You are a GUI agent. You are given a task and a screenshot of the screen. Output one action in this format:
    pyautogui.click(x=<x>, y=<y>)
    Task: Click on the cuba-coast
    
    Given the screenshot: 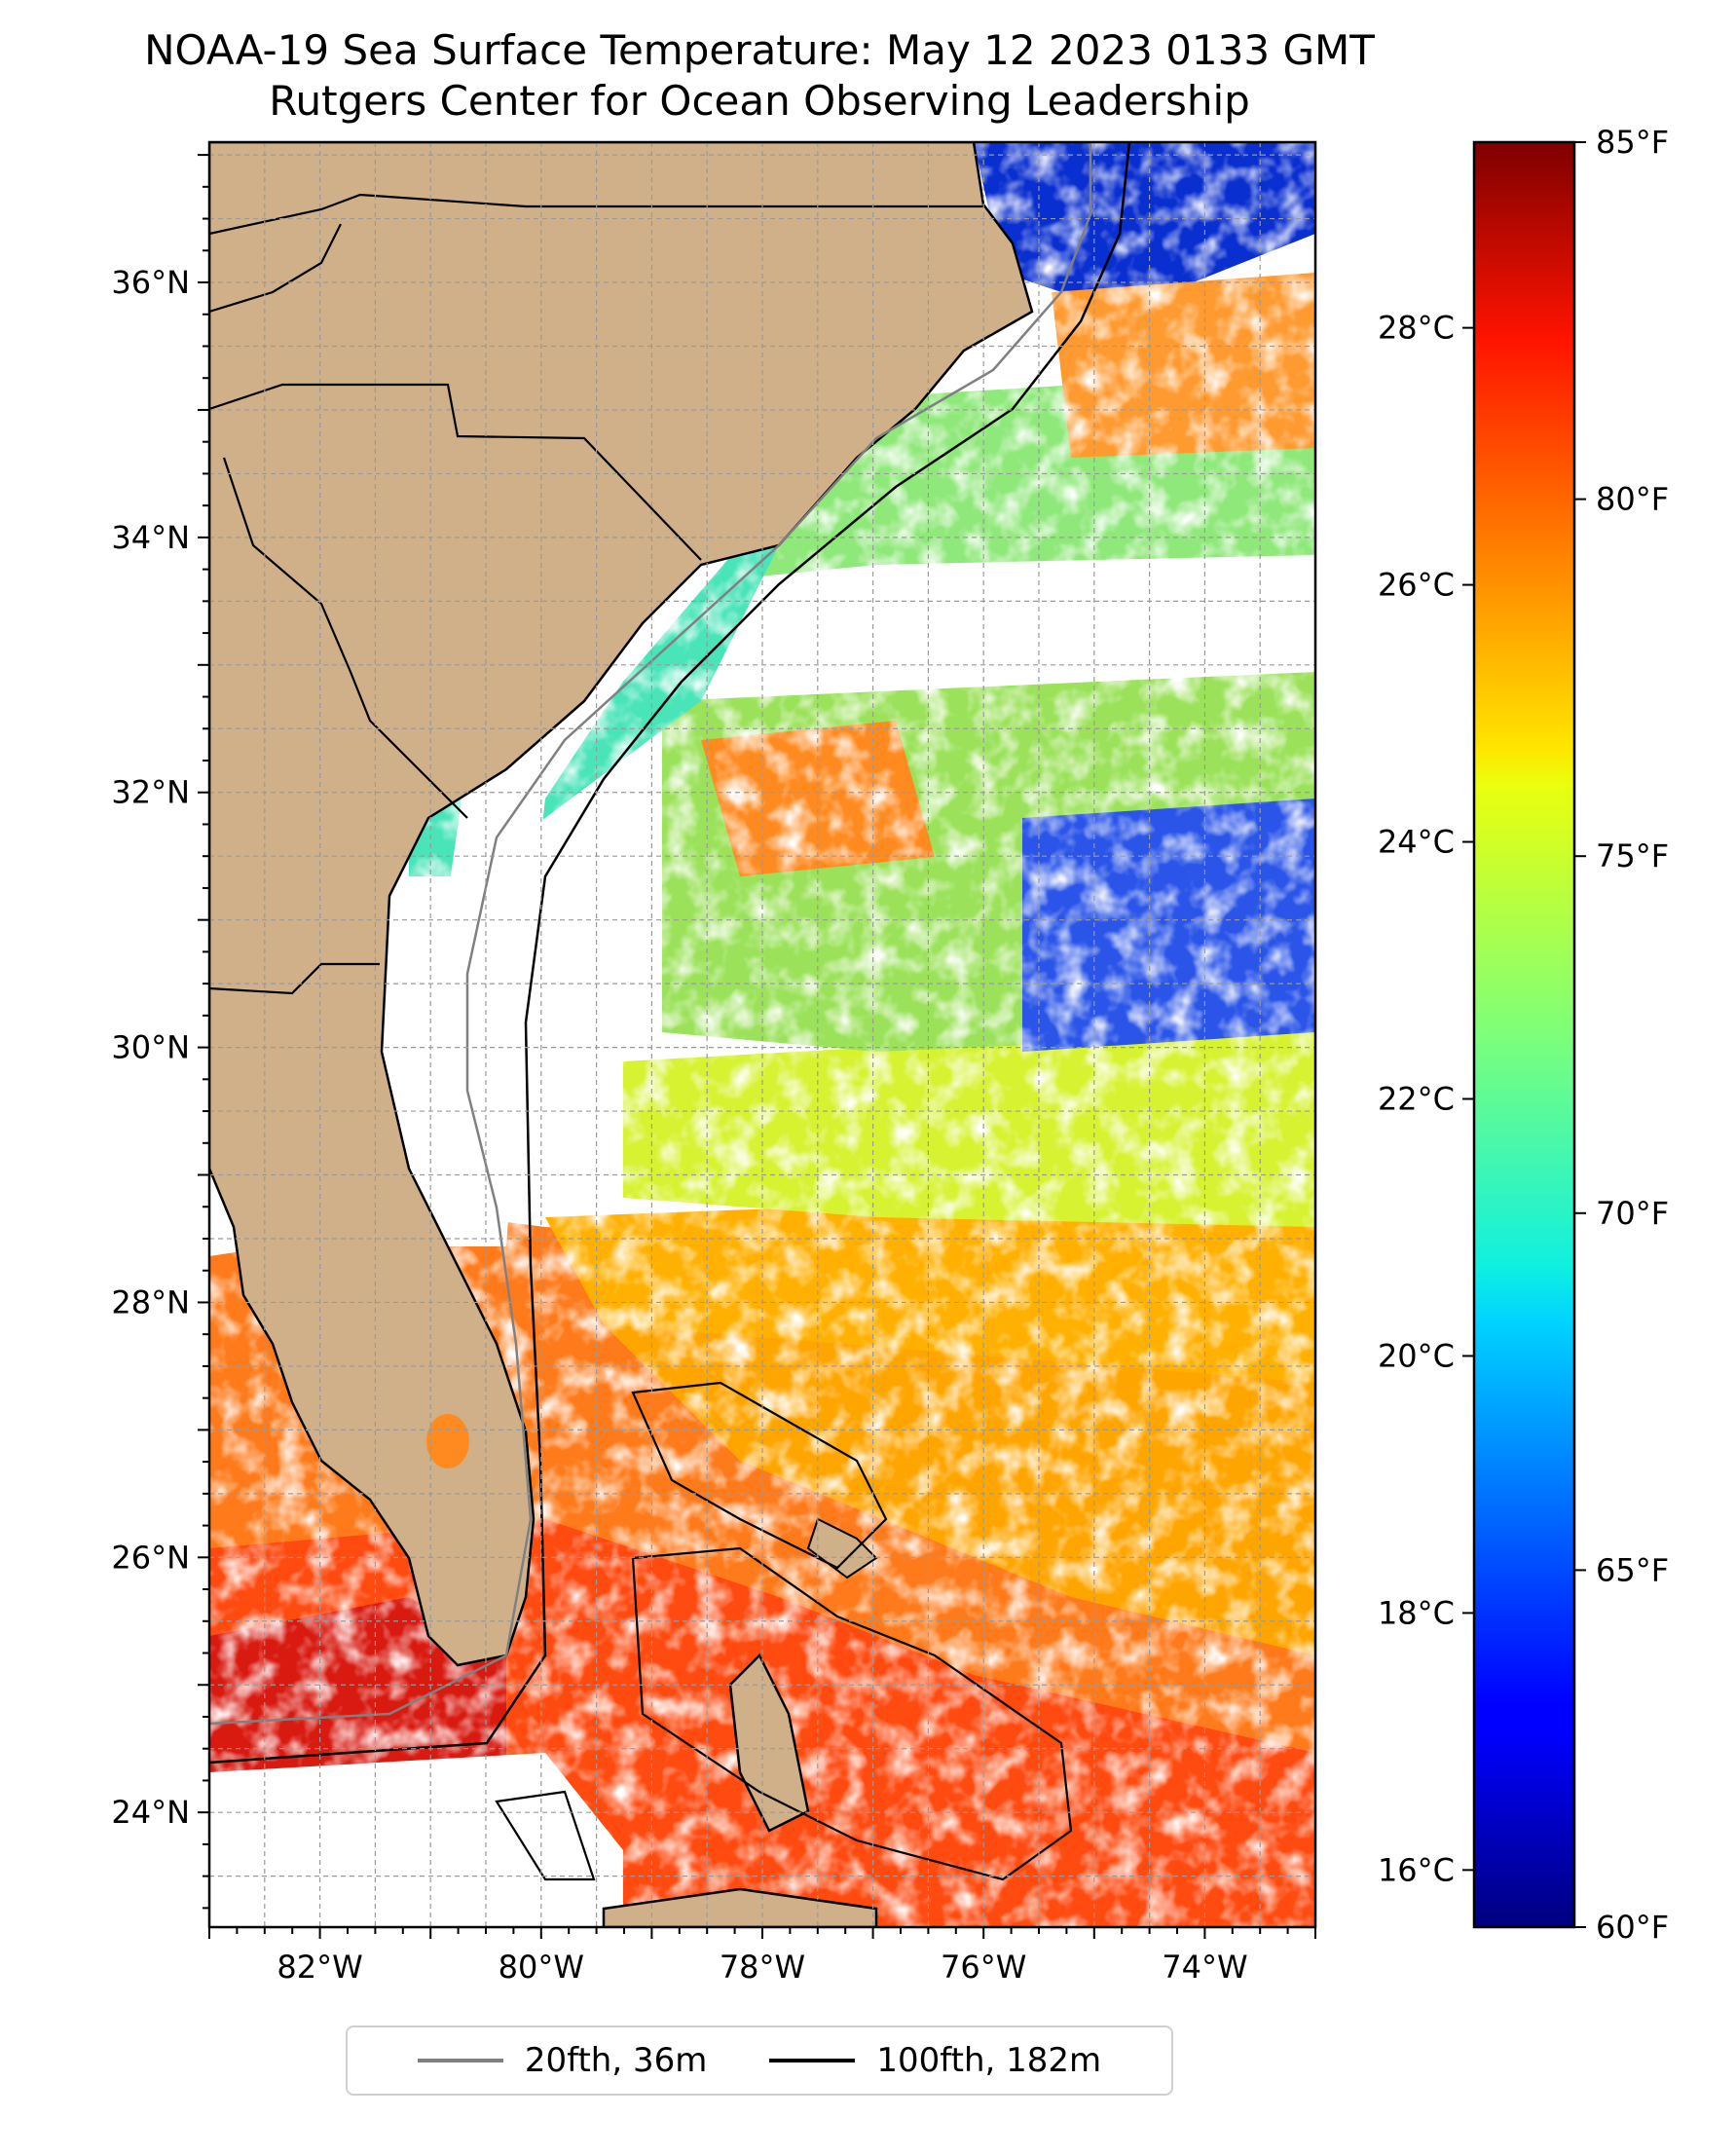 What is the action you would take?
    pyautogui.click(x=740, y=1907)
    